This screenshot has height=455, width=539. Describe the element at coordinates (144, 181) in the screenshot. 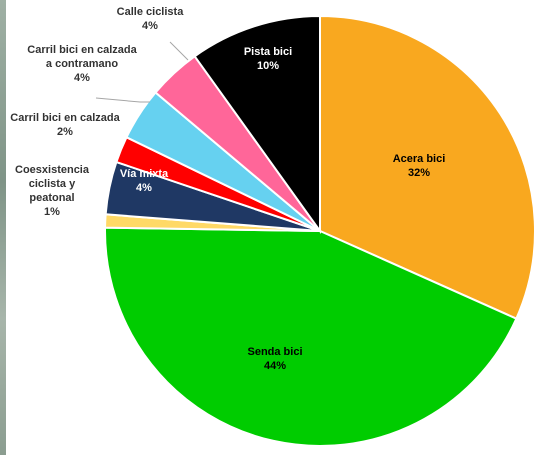

I see `data-label: Vía mixta 4%` at that location.